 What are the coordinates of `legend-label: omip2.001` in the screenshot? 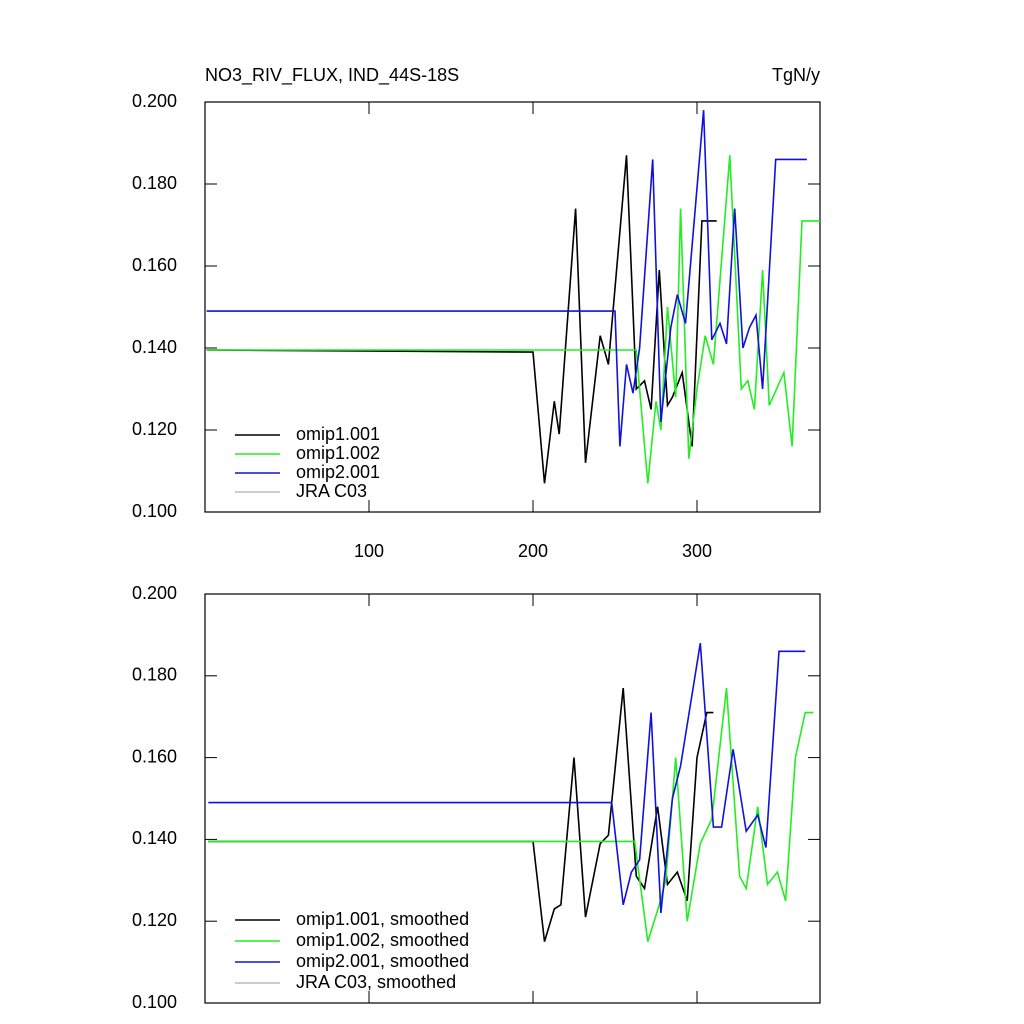 It's located at (338, 472).